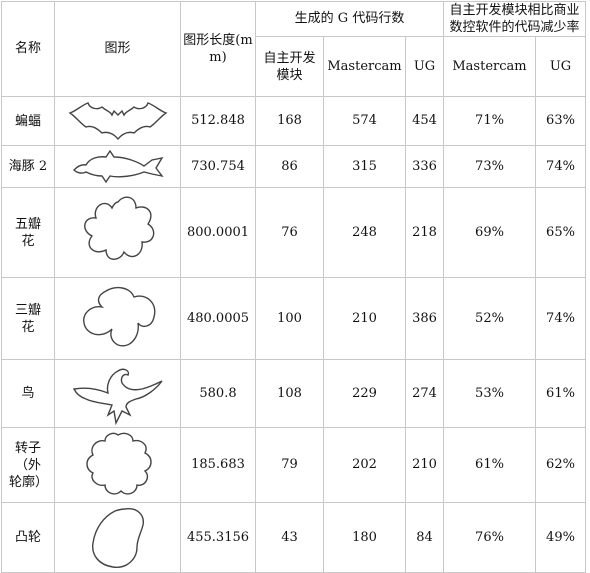 This screenshot has width=590, height=573. Describe the element at coordinates (560, 66) in the screenshot. I see `header-reduction-ug: UG` at that location.